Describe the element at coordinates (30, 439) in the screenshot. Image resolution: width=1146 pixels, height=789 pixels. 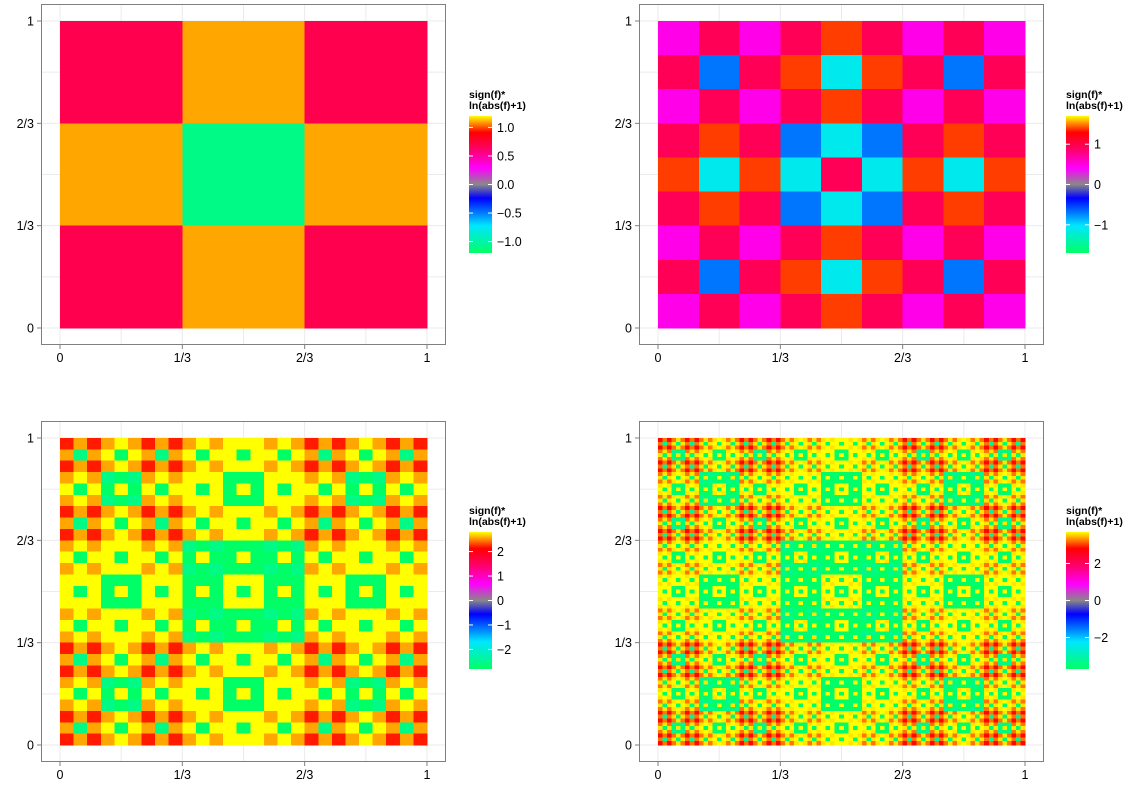
I see `y-tick-label: 1` at that location.